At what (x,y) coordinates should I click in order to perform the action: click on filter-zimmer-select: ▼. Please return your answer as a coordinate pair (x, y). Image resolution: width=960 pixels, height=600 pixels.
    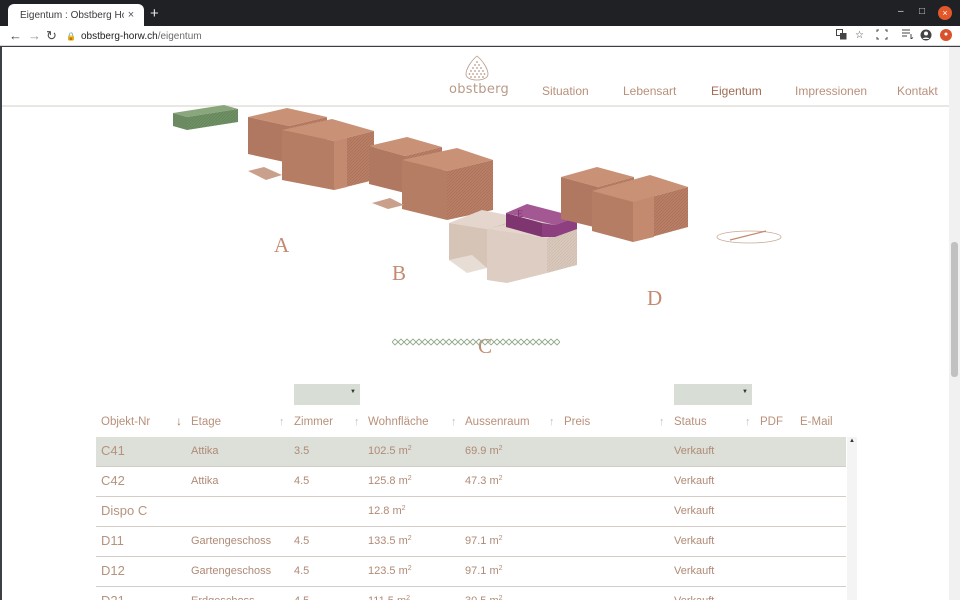
    Looking at the image, I should click on (327, 394).